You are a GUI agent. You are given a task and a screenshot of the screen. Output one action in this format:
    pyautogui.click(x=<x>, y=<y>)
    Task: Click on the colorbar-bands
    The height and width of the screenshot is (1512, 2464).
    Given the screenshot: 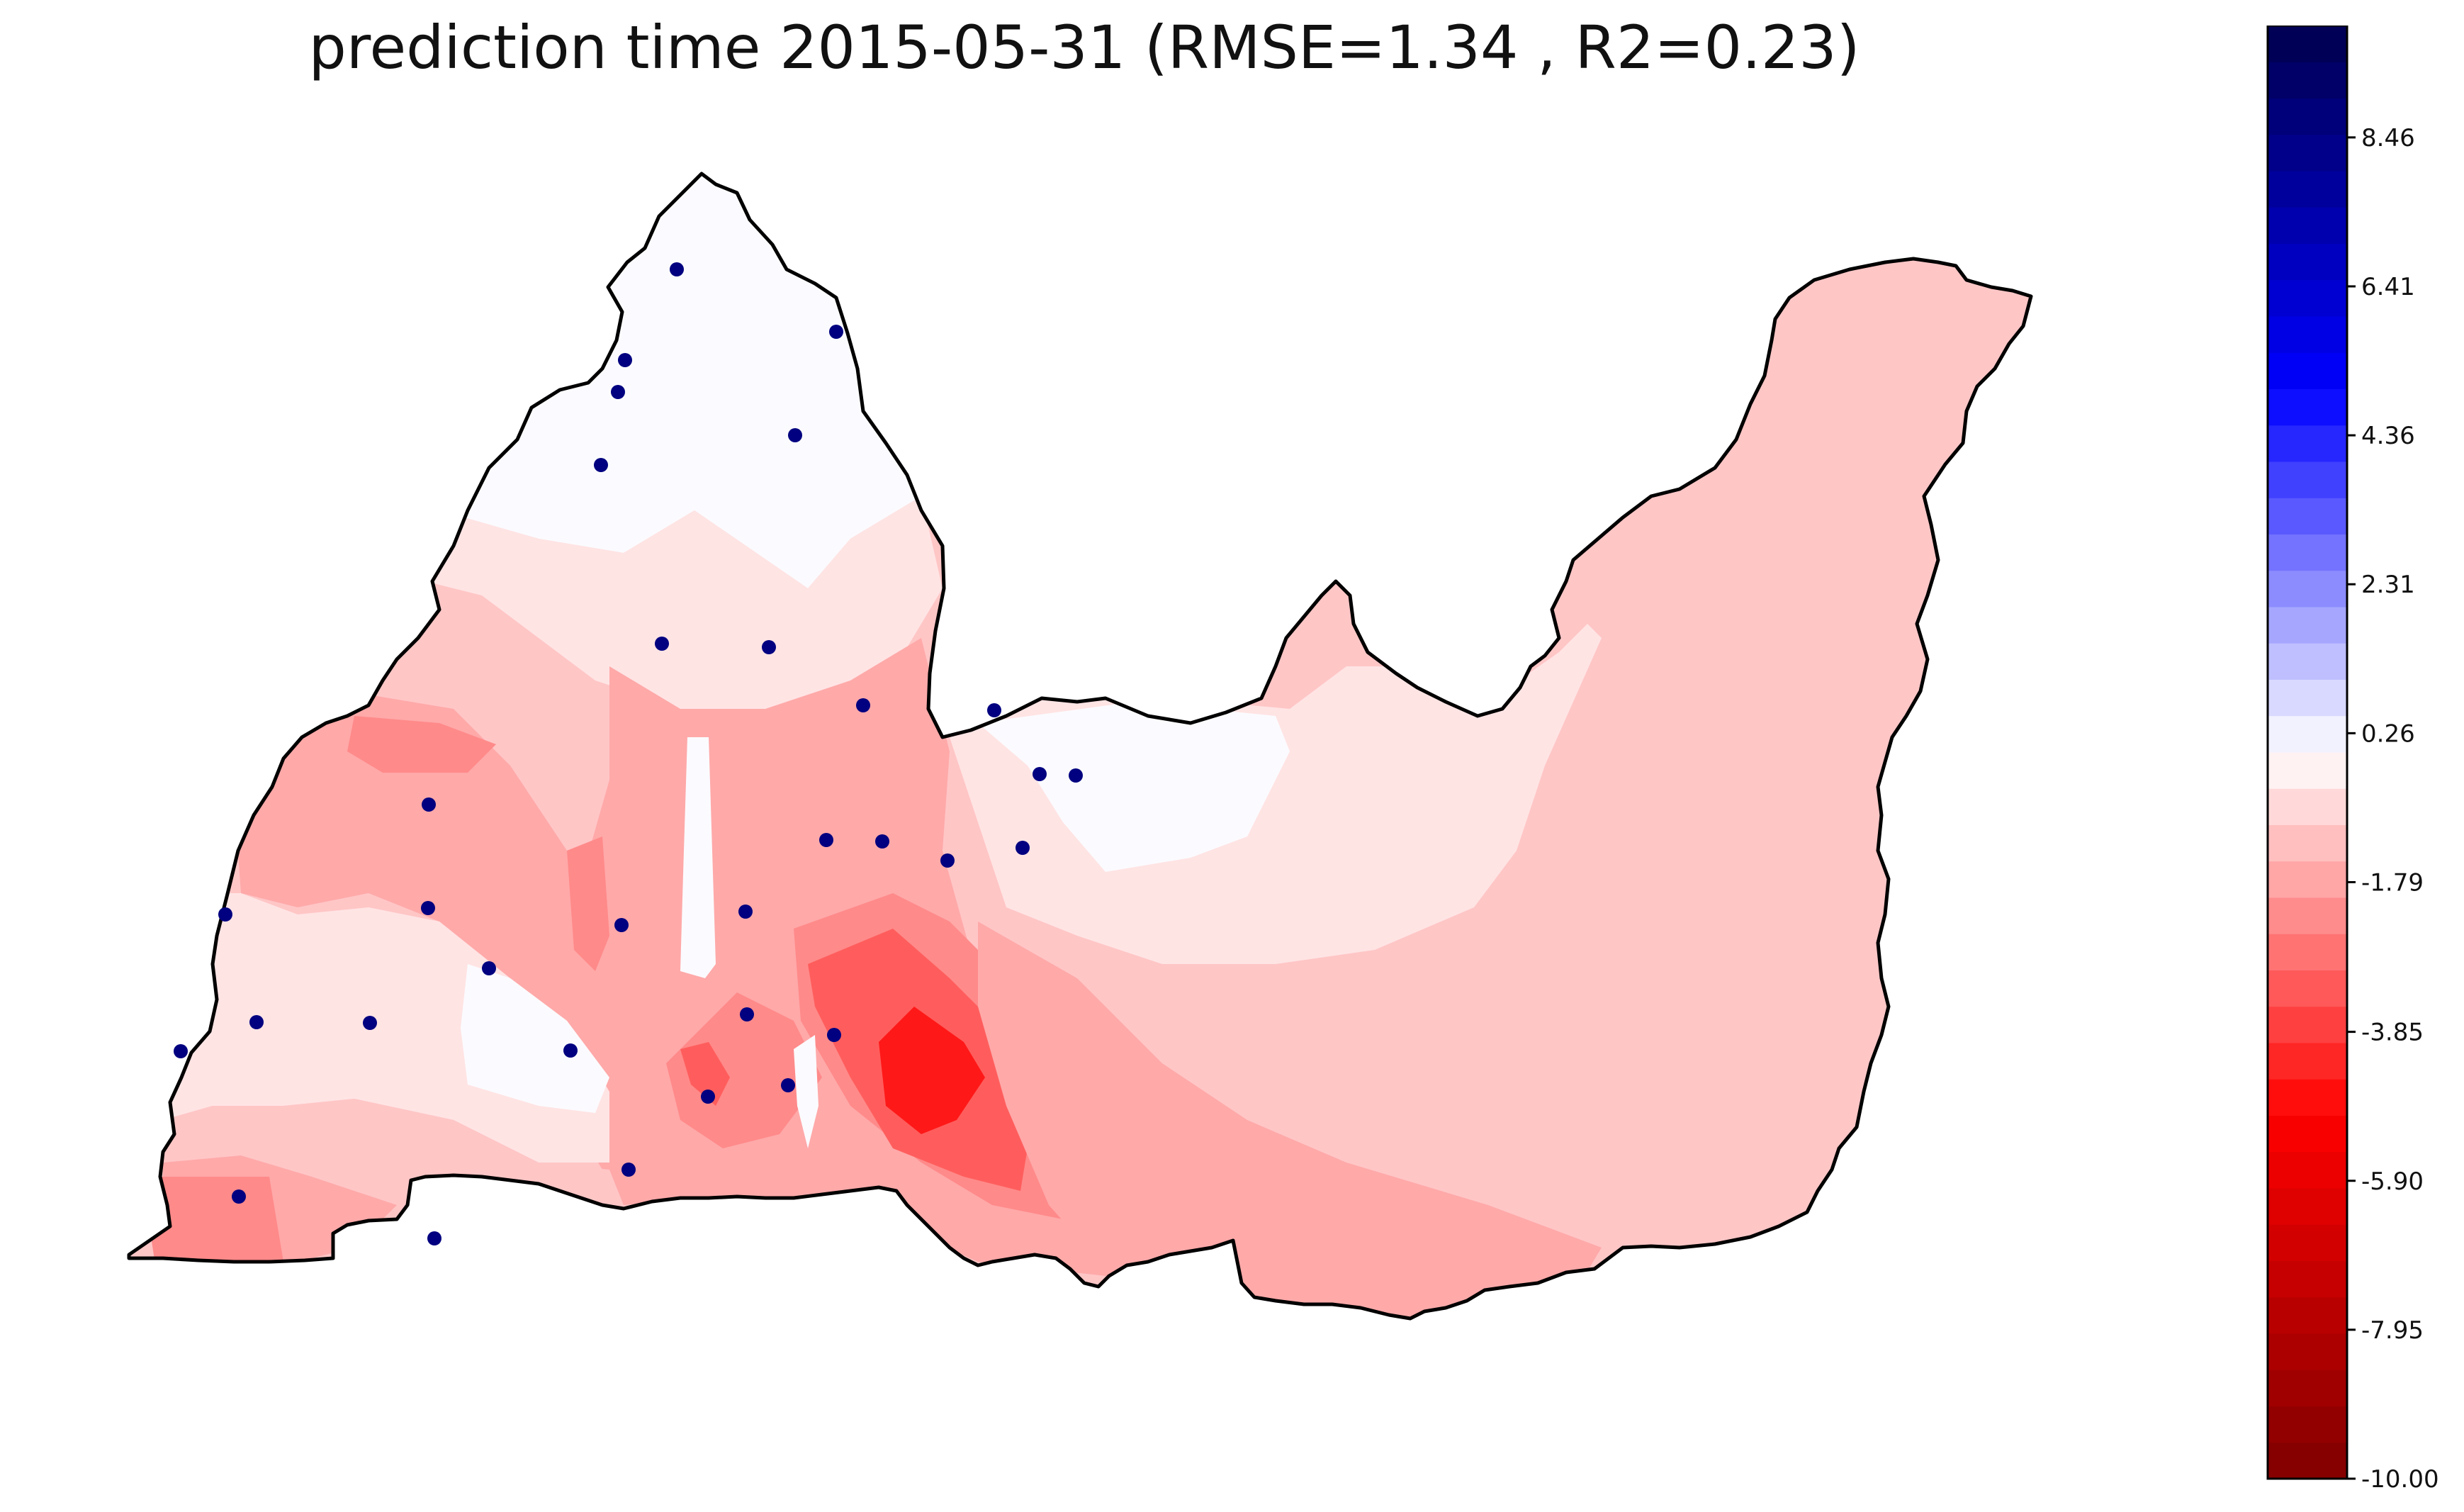 What is the action you would take?
    pyautogui.click(x=2307, y=752)
    